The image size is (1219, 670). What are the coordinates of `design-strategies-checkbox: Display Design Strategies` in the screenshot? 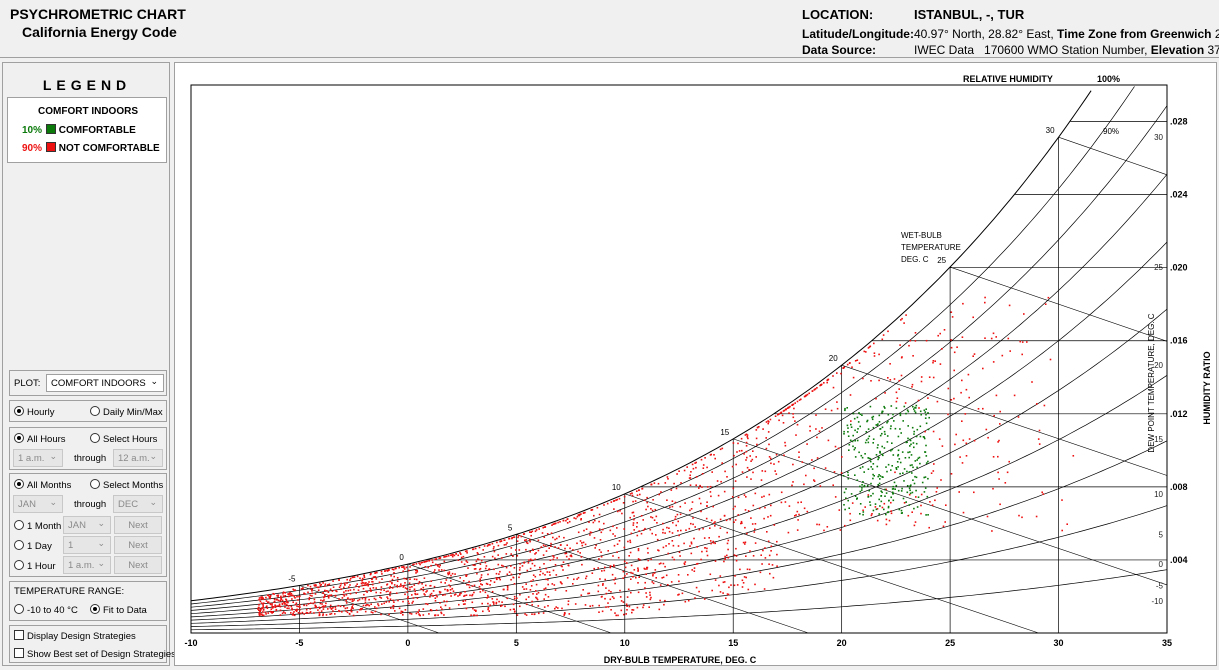 It's located at (75, 636).